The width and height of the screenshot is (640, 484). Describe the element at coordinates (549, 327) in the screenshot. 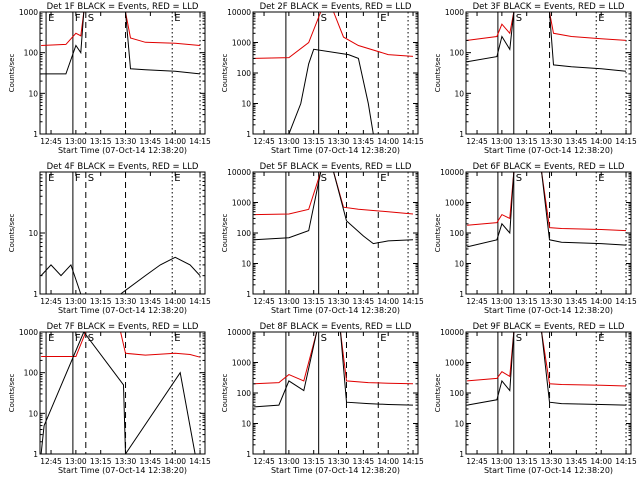

I see `panel-title: Det 9F BLACK = Events, RED = LLD` at that location.